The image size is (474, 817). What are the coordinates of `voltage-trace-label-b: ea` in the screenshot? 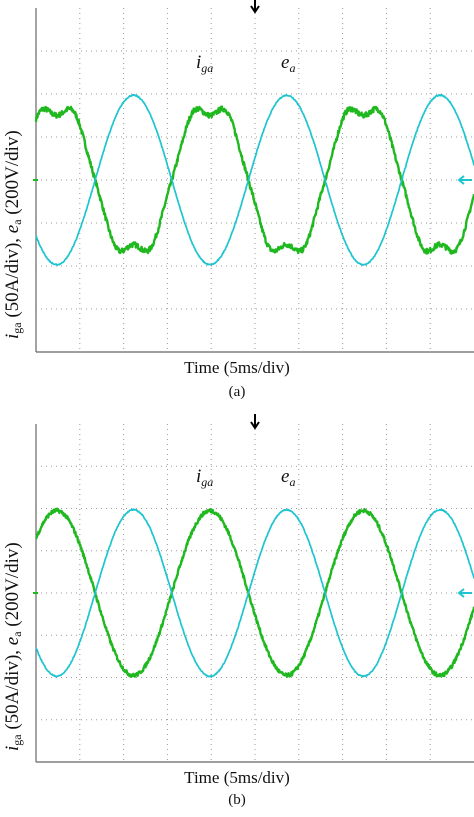 It's located at (288, 477).